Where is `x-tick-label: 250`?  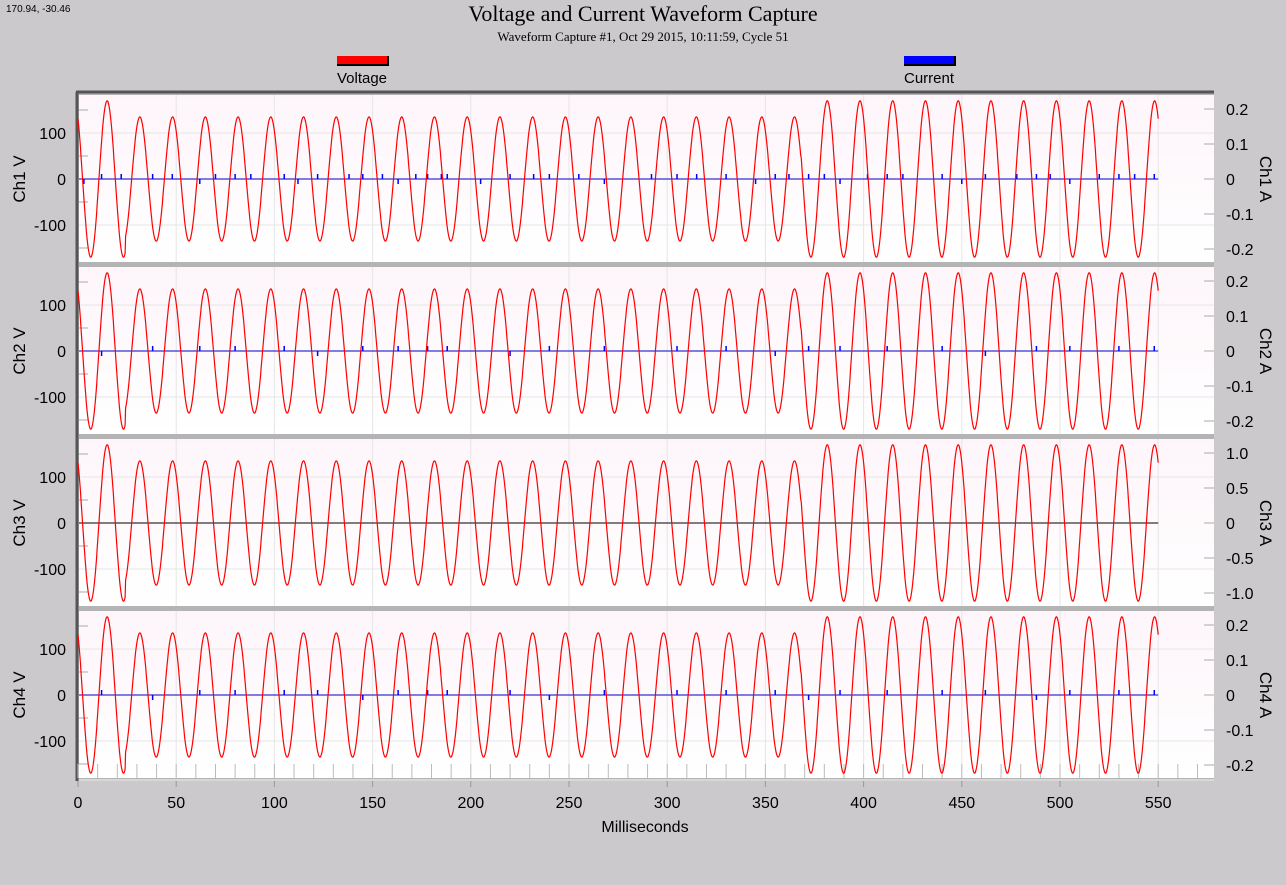 x-tick-label: 250 is located at coordinates (569, 803).